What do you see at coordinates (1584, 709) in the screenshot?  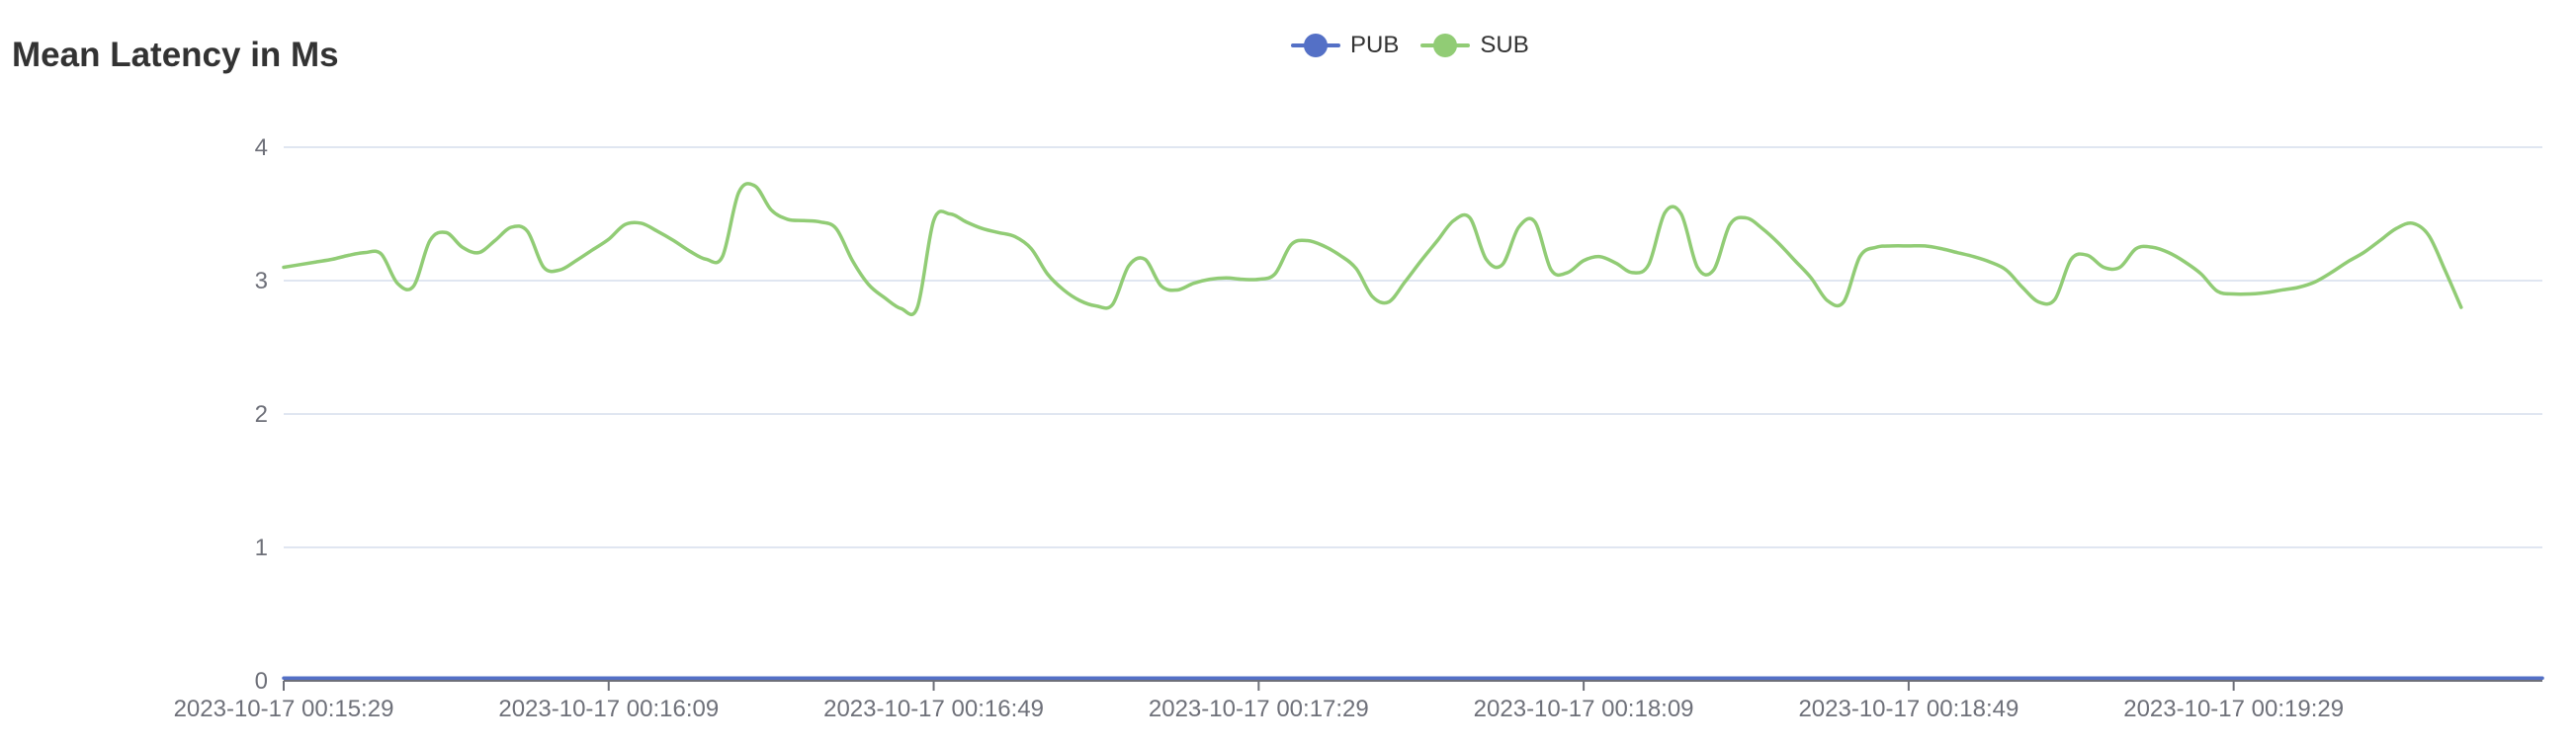 I see `x-tick-label: 2023-10-17 00:18:09` at bounding box center [1584, 709].